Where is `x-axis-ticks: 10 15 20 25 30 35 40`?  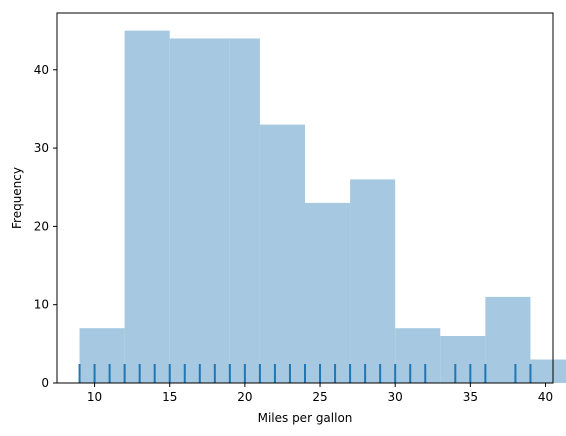
x-axis-ticks: 10 15 20 25 30 35 40 is located at coordinates (320, 393).